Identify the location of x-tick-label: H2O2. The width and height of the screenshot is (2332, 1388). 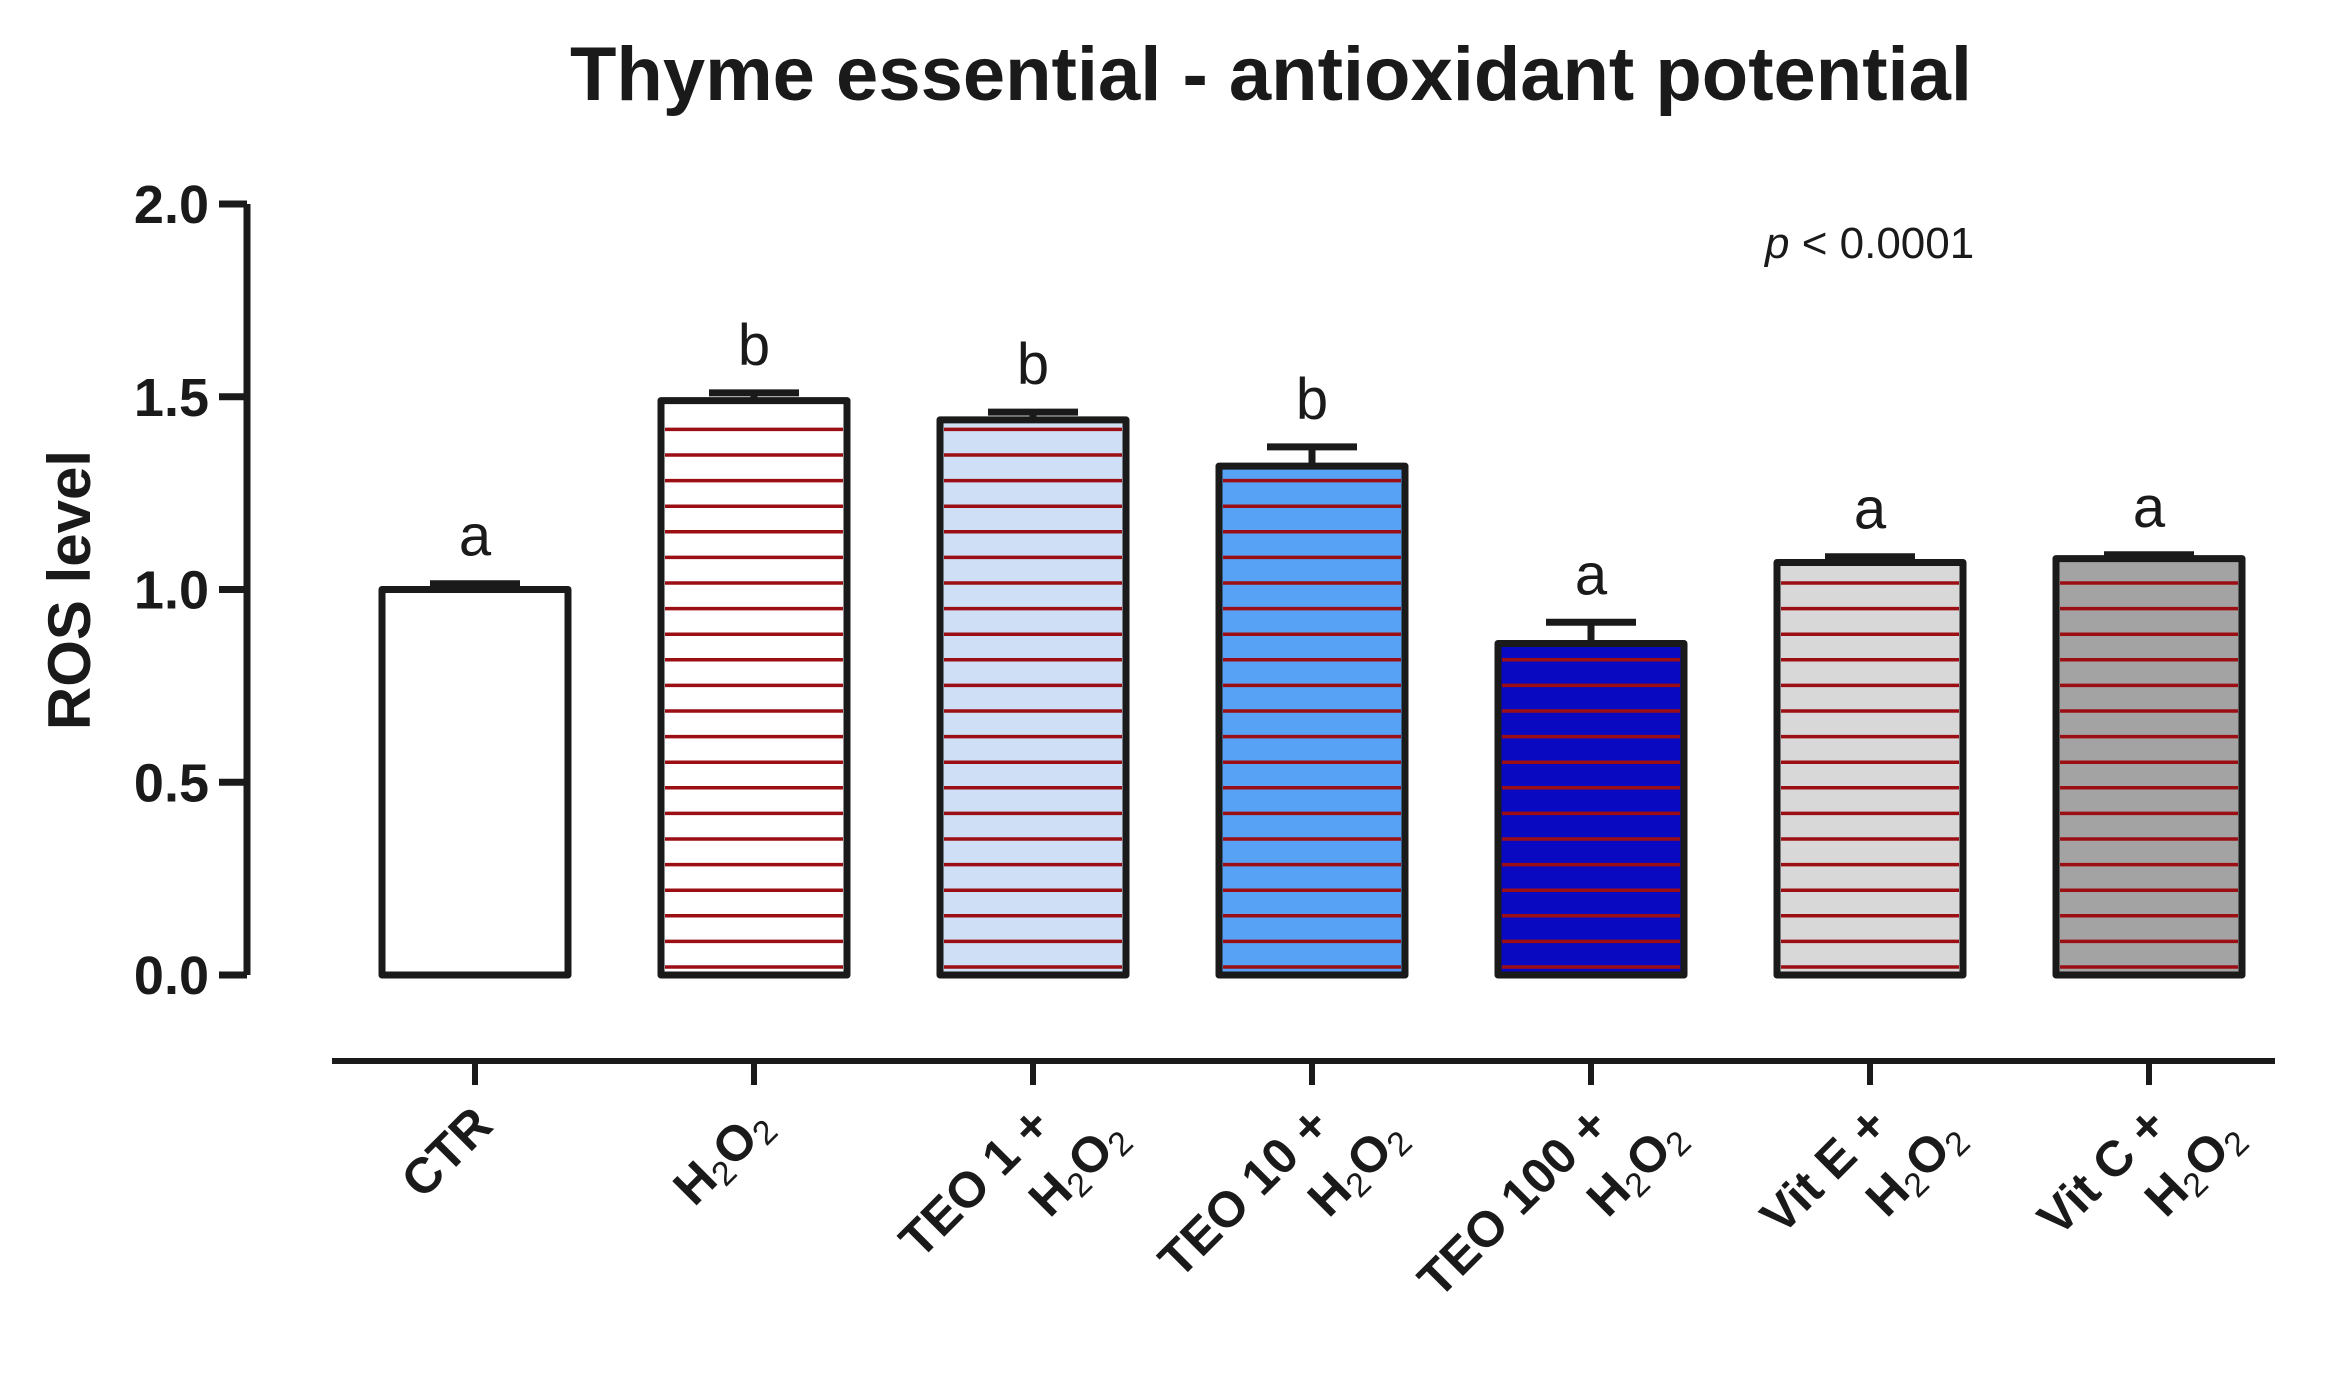
(723, 1157).